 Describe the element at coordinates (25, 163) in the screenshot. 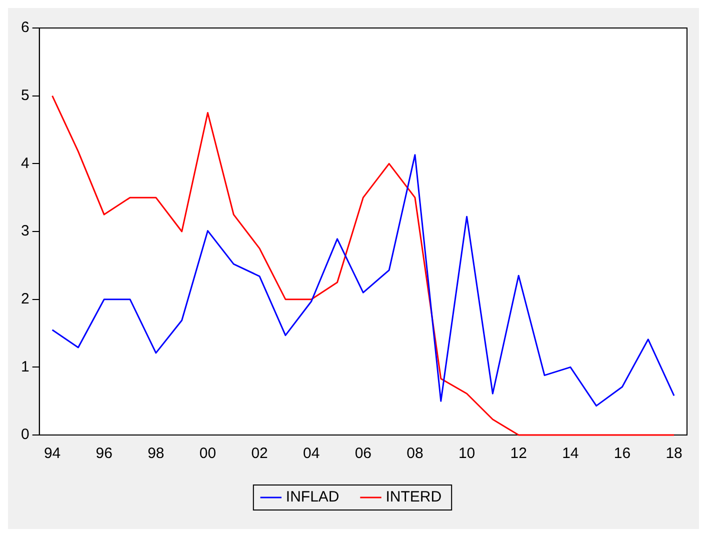

I see `y-tick-label: 4` at that location.